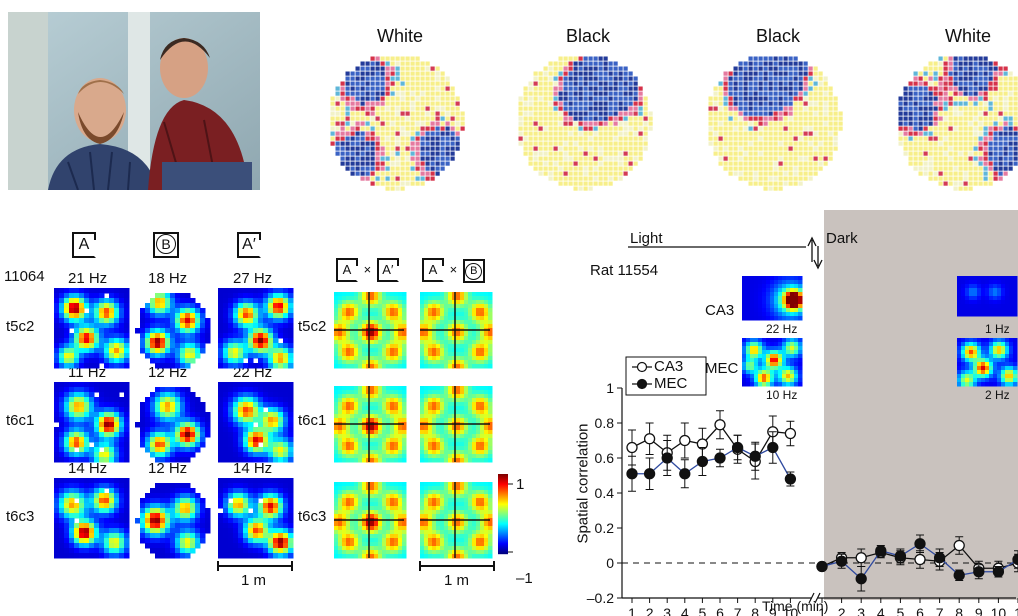 The width and height of the screenshot is (1018, 616). I want to click on y-tick-label: 0.2, so click(605, 528).